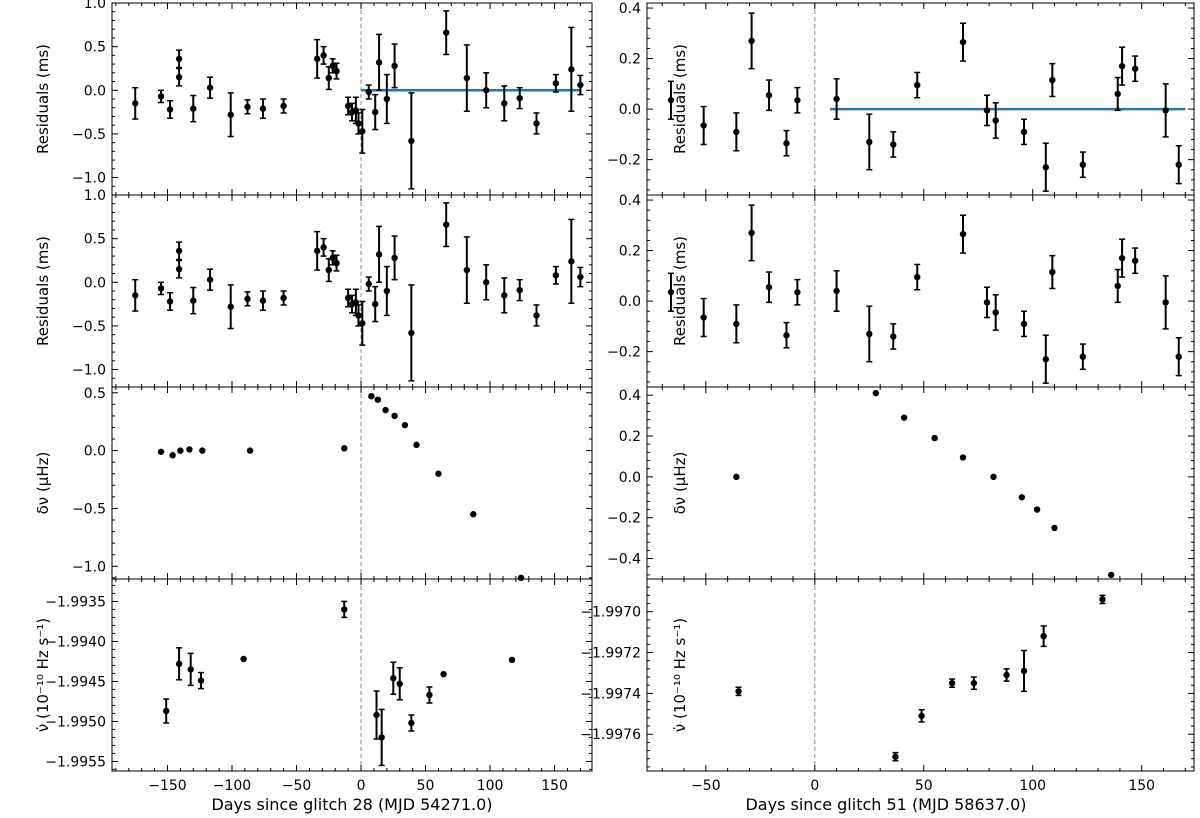 This screenshot has width=1200, height=818. What do you see at coordinates (885, 804) in the screenshot?
I see `right-x-axis-label: Days since glitch 51 (MJD 58637.0)` at bounding box center [885, 804].